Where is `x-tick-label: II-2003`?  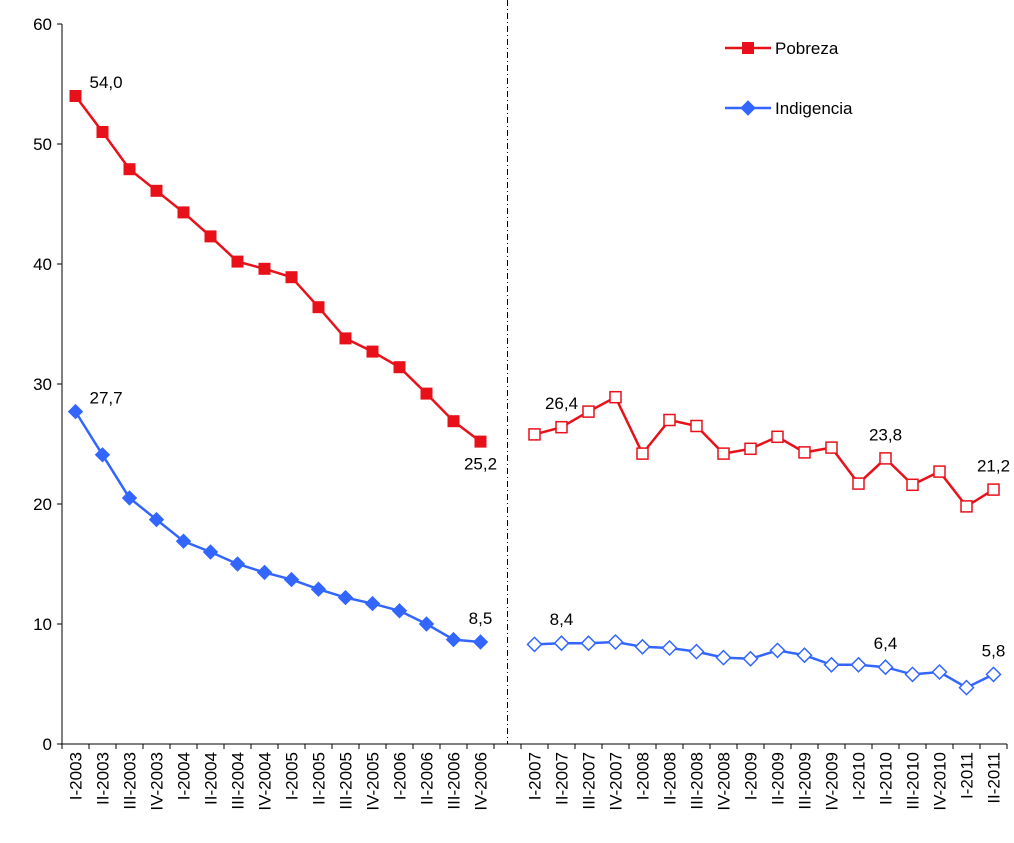
x-tick-label: II-2003 is located at coordinates (103, 778).